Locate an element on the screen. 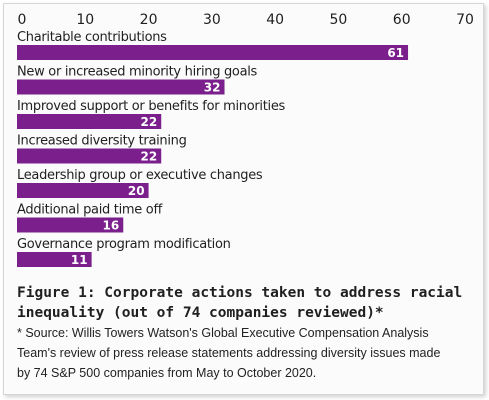 This screenshot has height=400, width=489. category-label: Additional paid time off is located at coordinates (90, 210).